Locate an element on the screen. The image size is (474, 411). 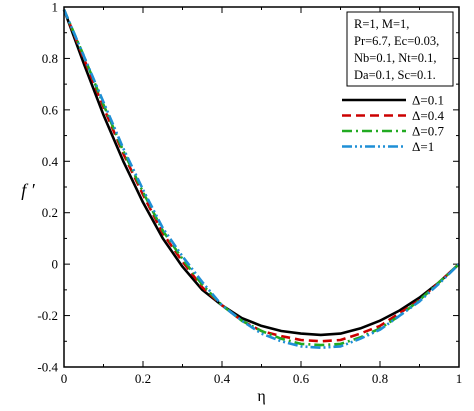
x-tick-label: 0.8 is located at coordinates (380, 378).